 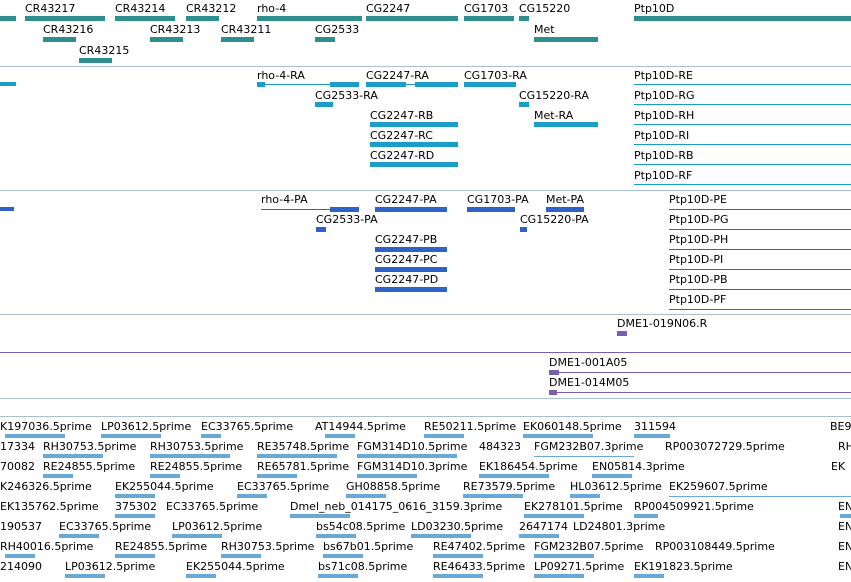 I want to click on est-label: BE9, so click(x=840, y=426).